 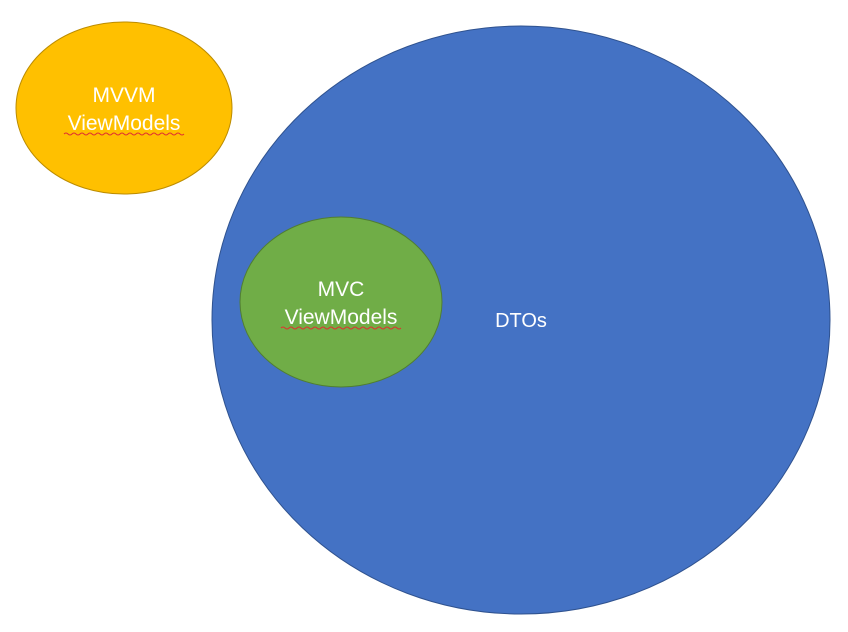 I want to click on mvc-ellipse, so click(x=341, y=302).